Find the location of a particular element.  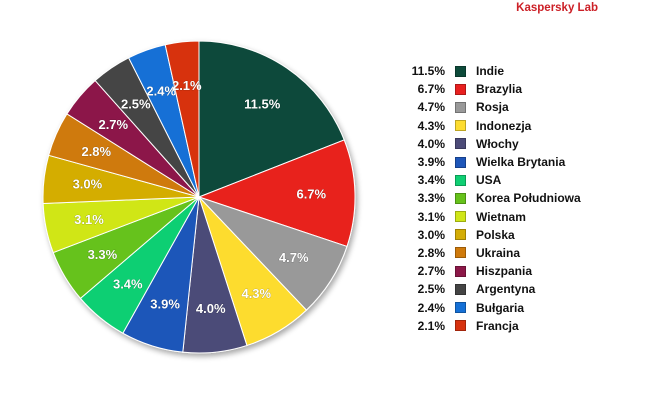

legend-item: 2.1% Francja is located at coordinates (518, 326).